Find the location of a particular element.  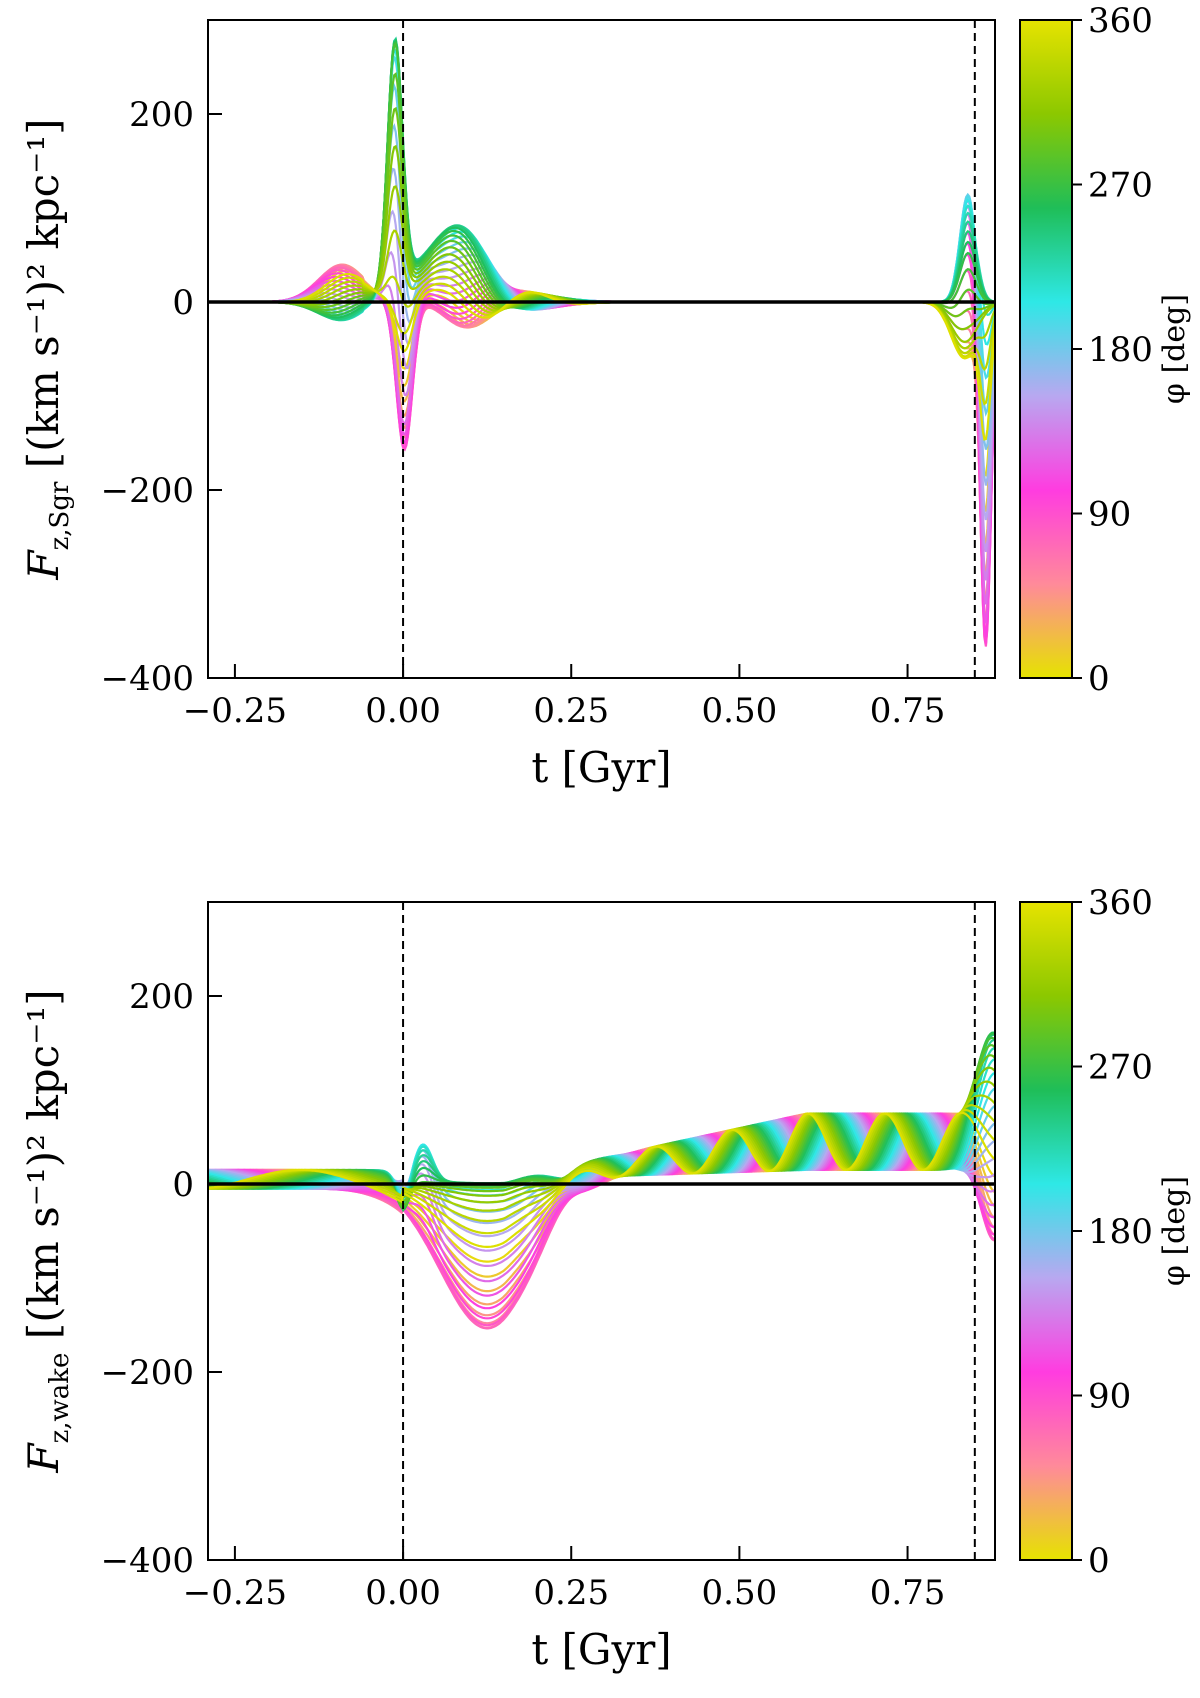

series-group is located at coordinates (601, 1180).